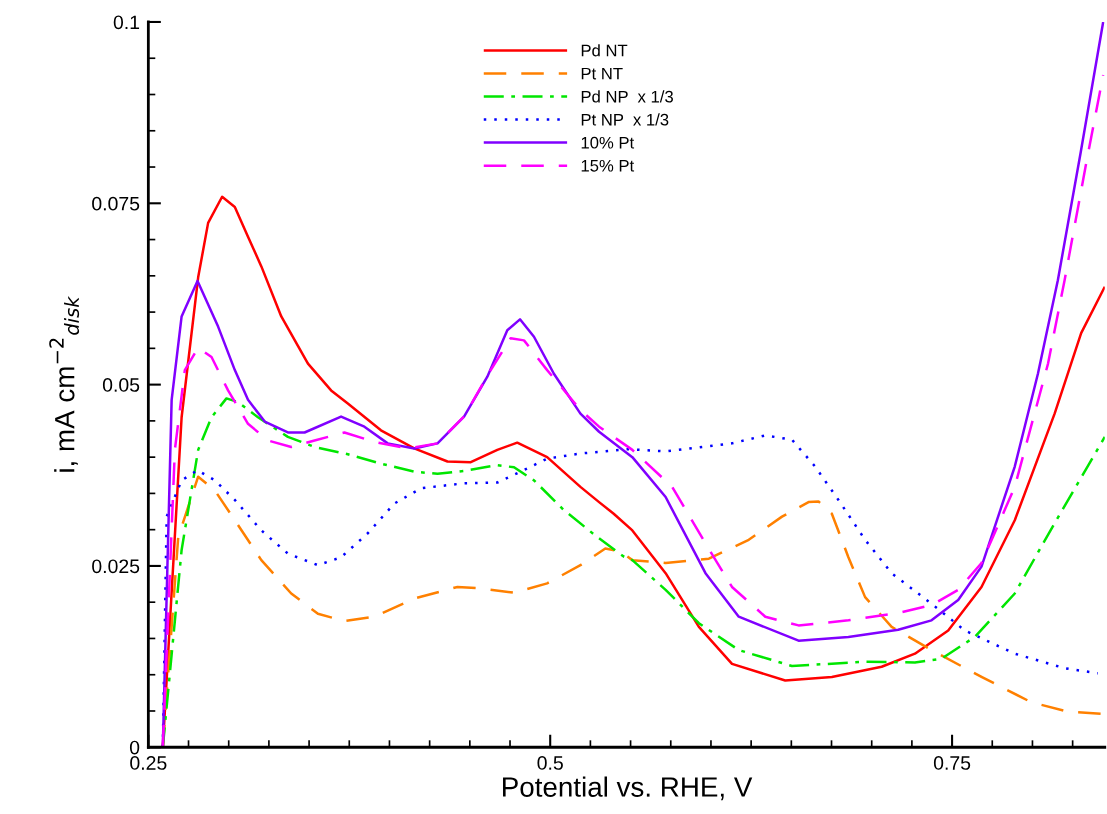 This screenshot has width=1107, height=814. Describe the element at coordinates (627, 96) in the screenshot. I see `legend-label: Pd NP x 1/3` at that location.